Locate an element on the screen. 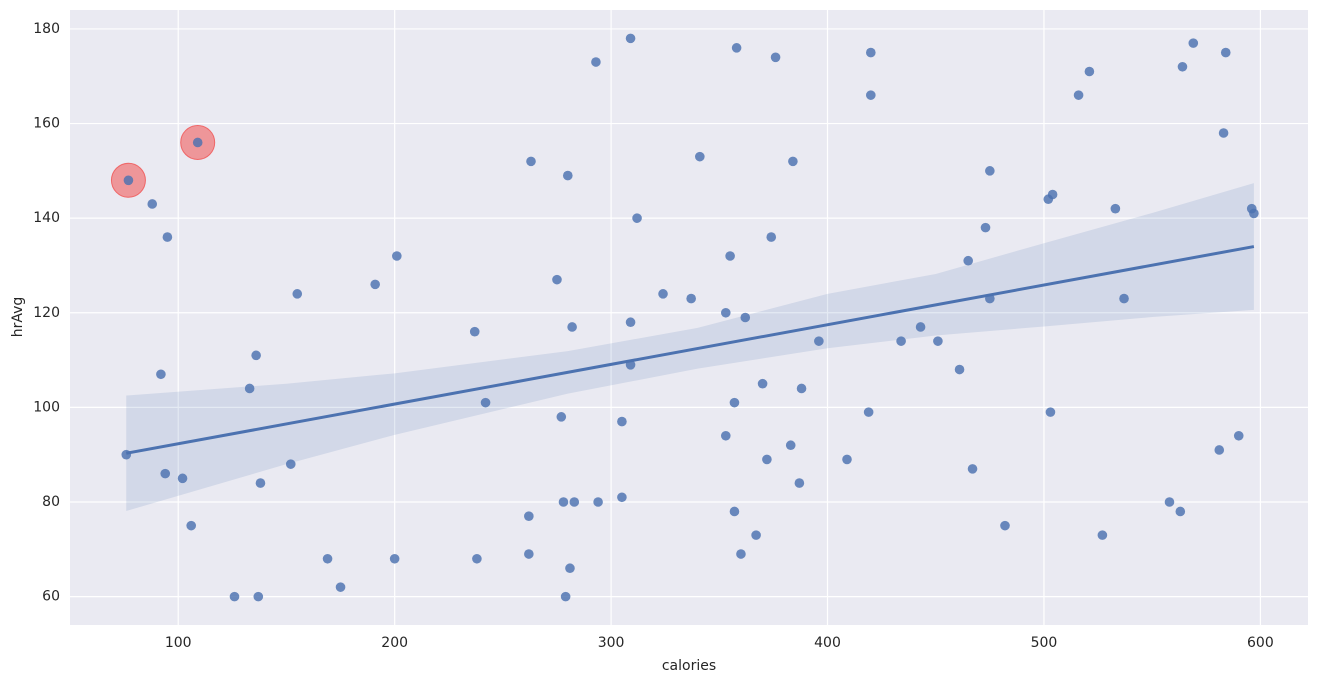 The image size is (1319, 687). y-tick-label: 100 is located at coordinates (46, 407).